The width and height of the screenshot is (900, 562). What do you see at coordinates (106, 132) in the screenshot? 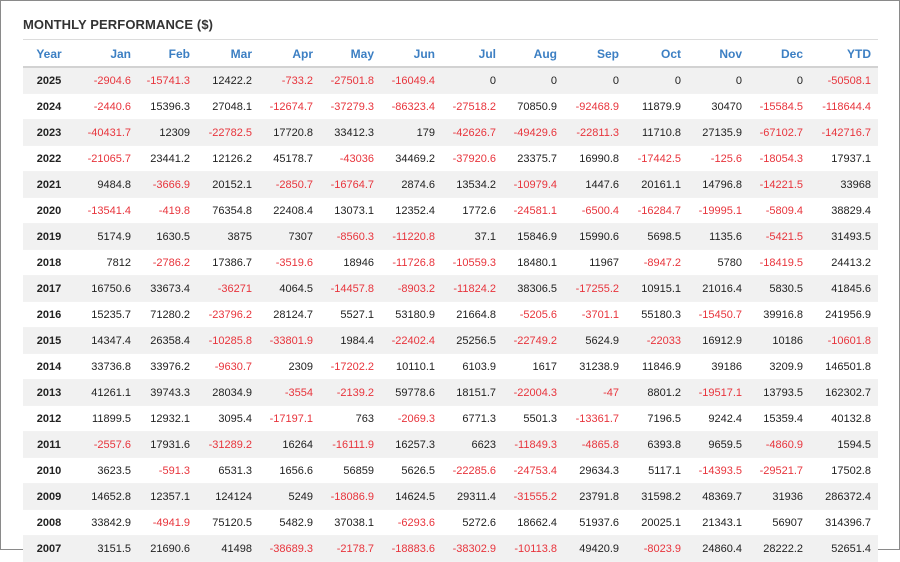
I see `month-value-cell: -40431.7` at bounding box center [106, 132].